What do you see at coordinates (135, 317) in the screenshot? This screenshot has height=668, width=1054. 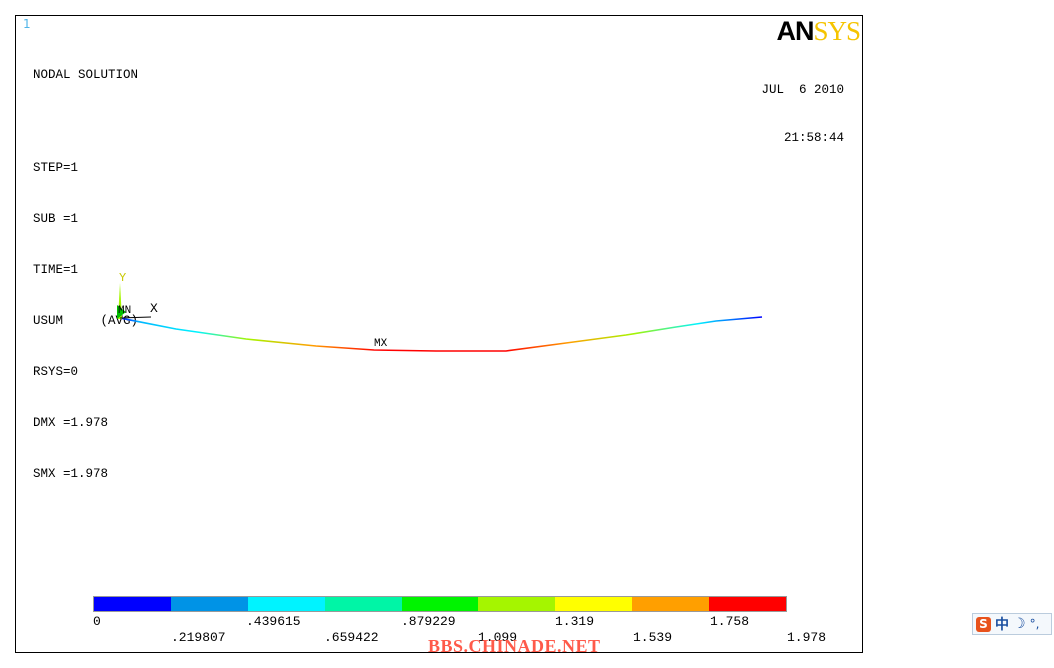 I see `x-axis-line` at bounding box center [135, 317].